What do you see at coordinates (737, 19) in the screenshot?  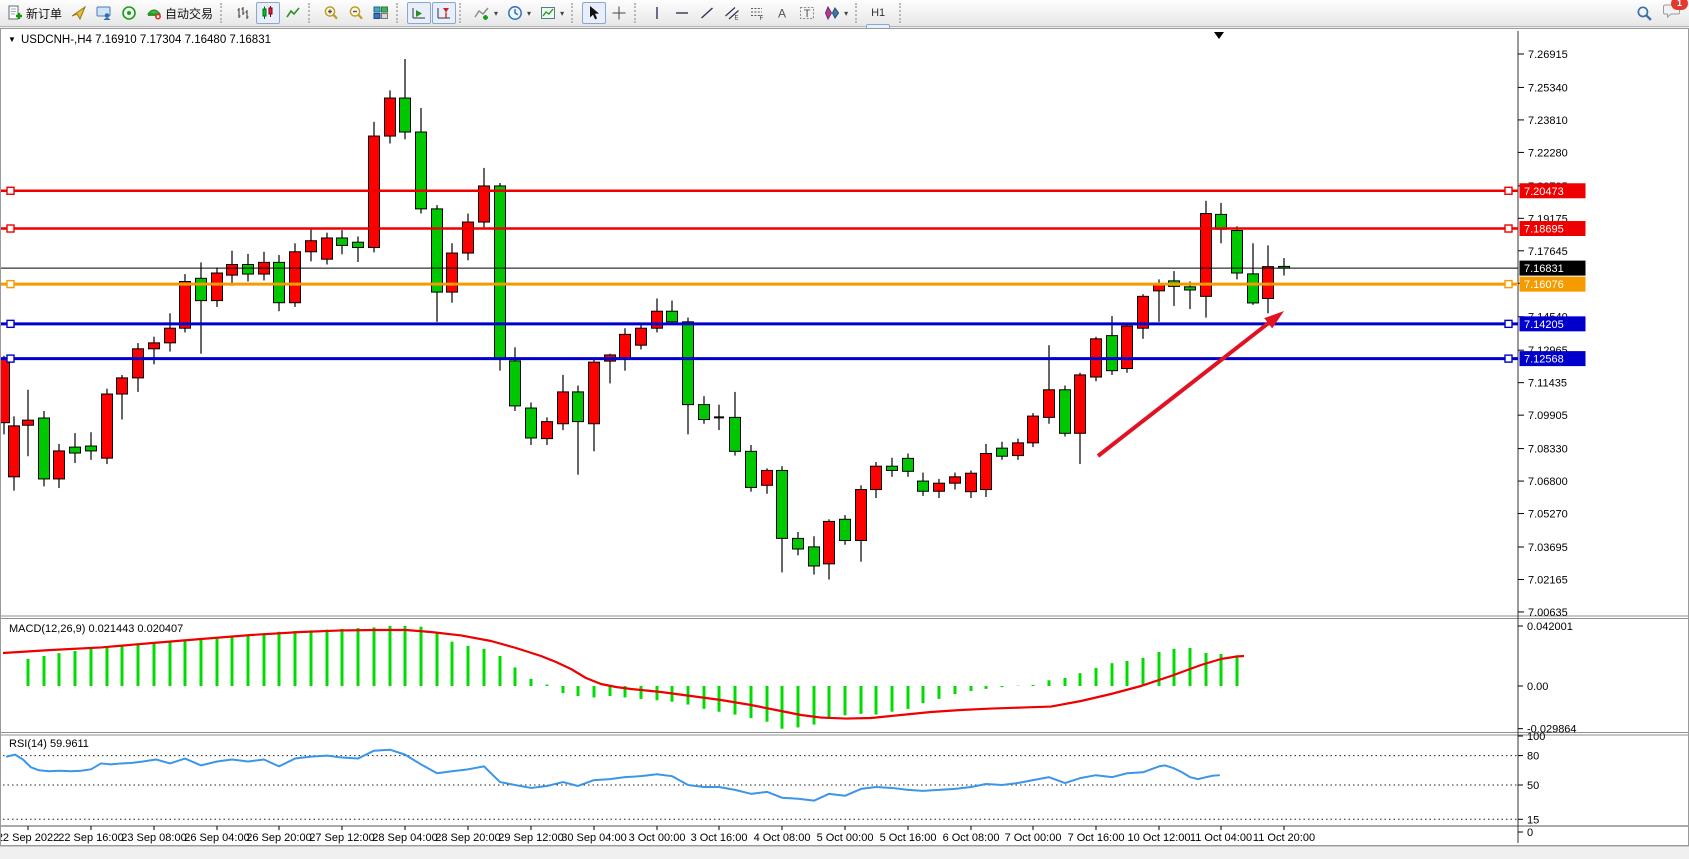 I see `svg-text: E` at bounding box center [737, 19].